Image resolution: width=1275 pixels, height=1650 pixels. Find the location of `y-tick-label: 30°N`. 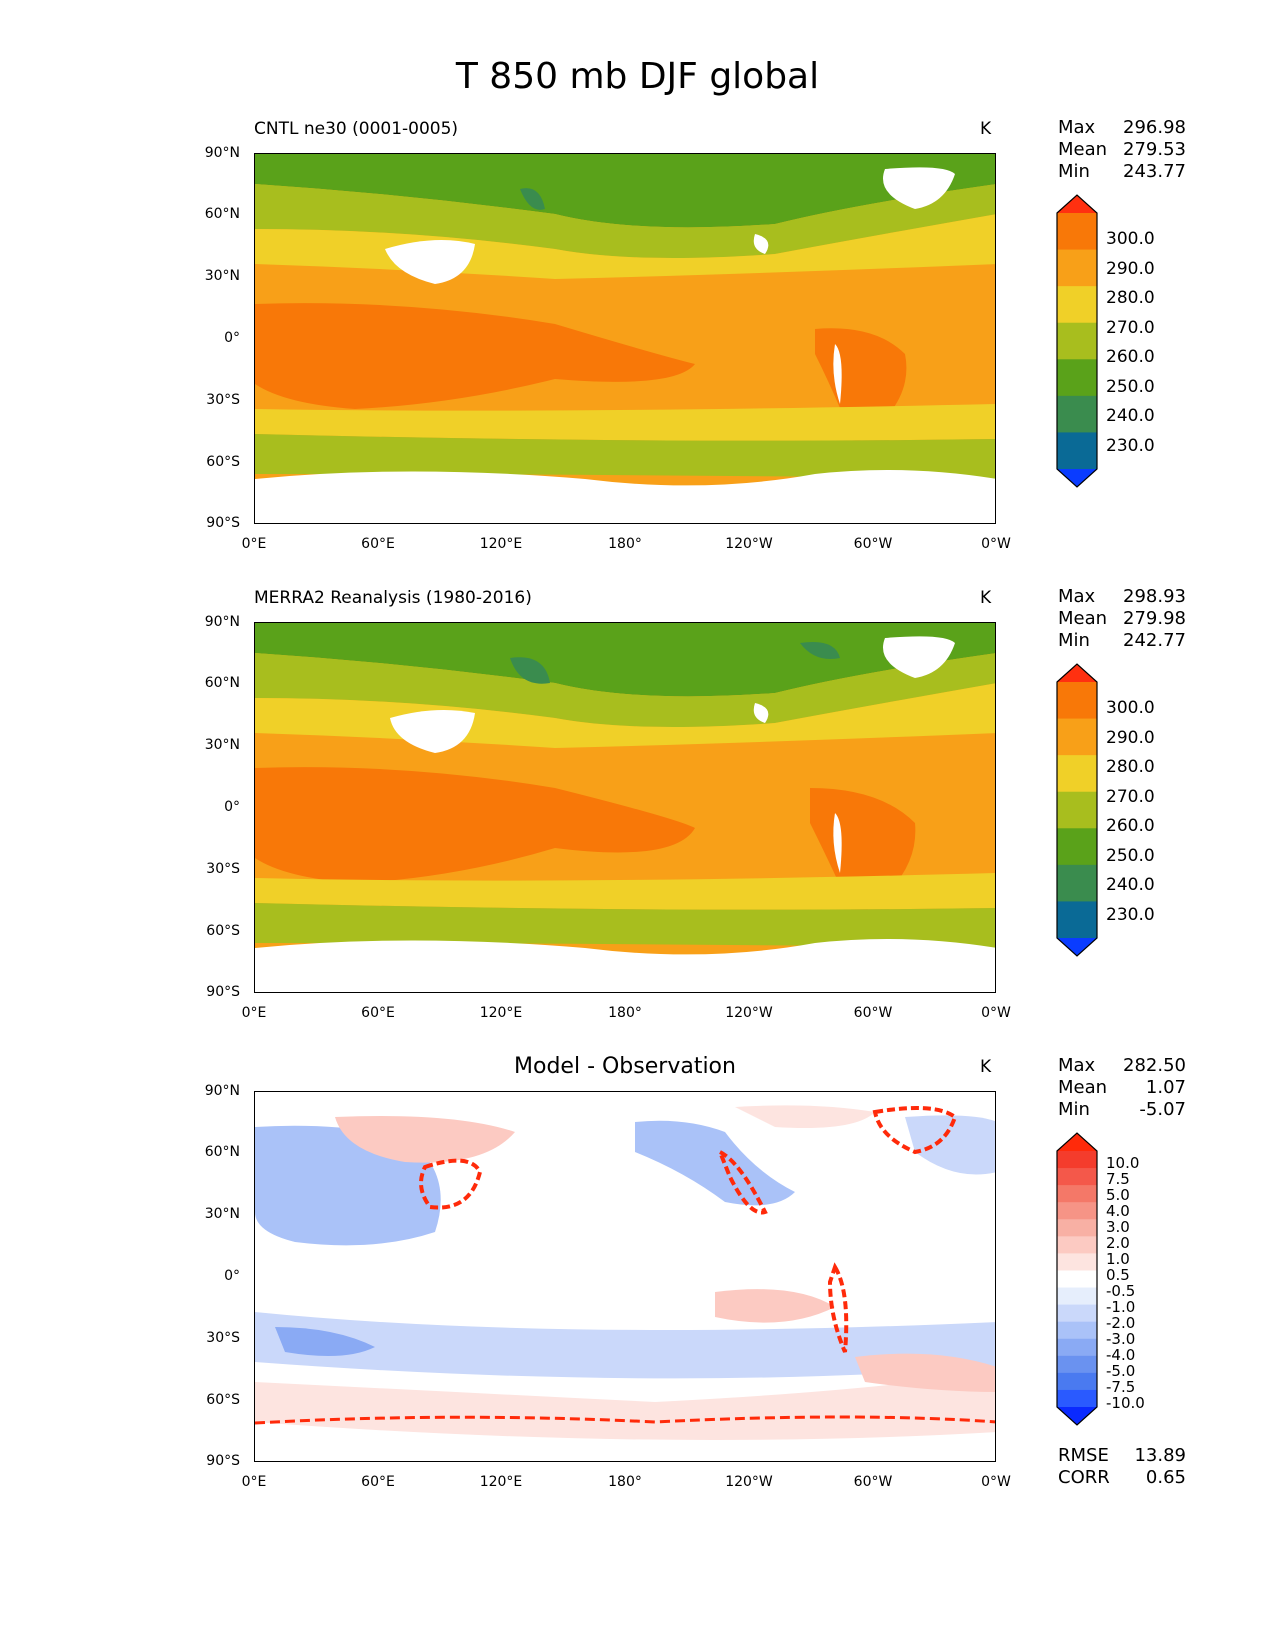

y-tick-label: 30°N is located at coordinates (222, 745).